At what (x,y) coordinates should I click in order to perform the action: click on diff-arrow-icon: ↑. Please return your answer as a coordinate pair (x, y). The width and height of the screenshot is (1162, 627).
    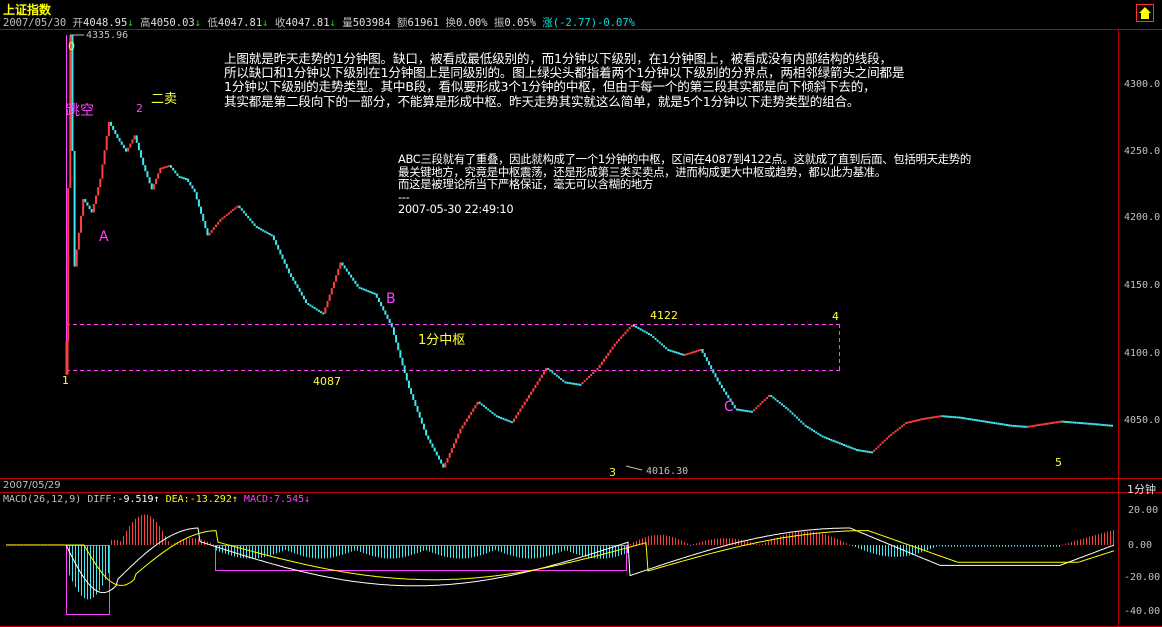
    Looking at the image, I should click on (156, 499).